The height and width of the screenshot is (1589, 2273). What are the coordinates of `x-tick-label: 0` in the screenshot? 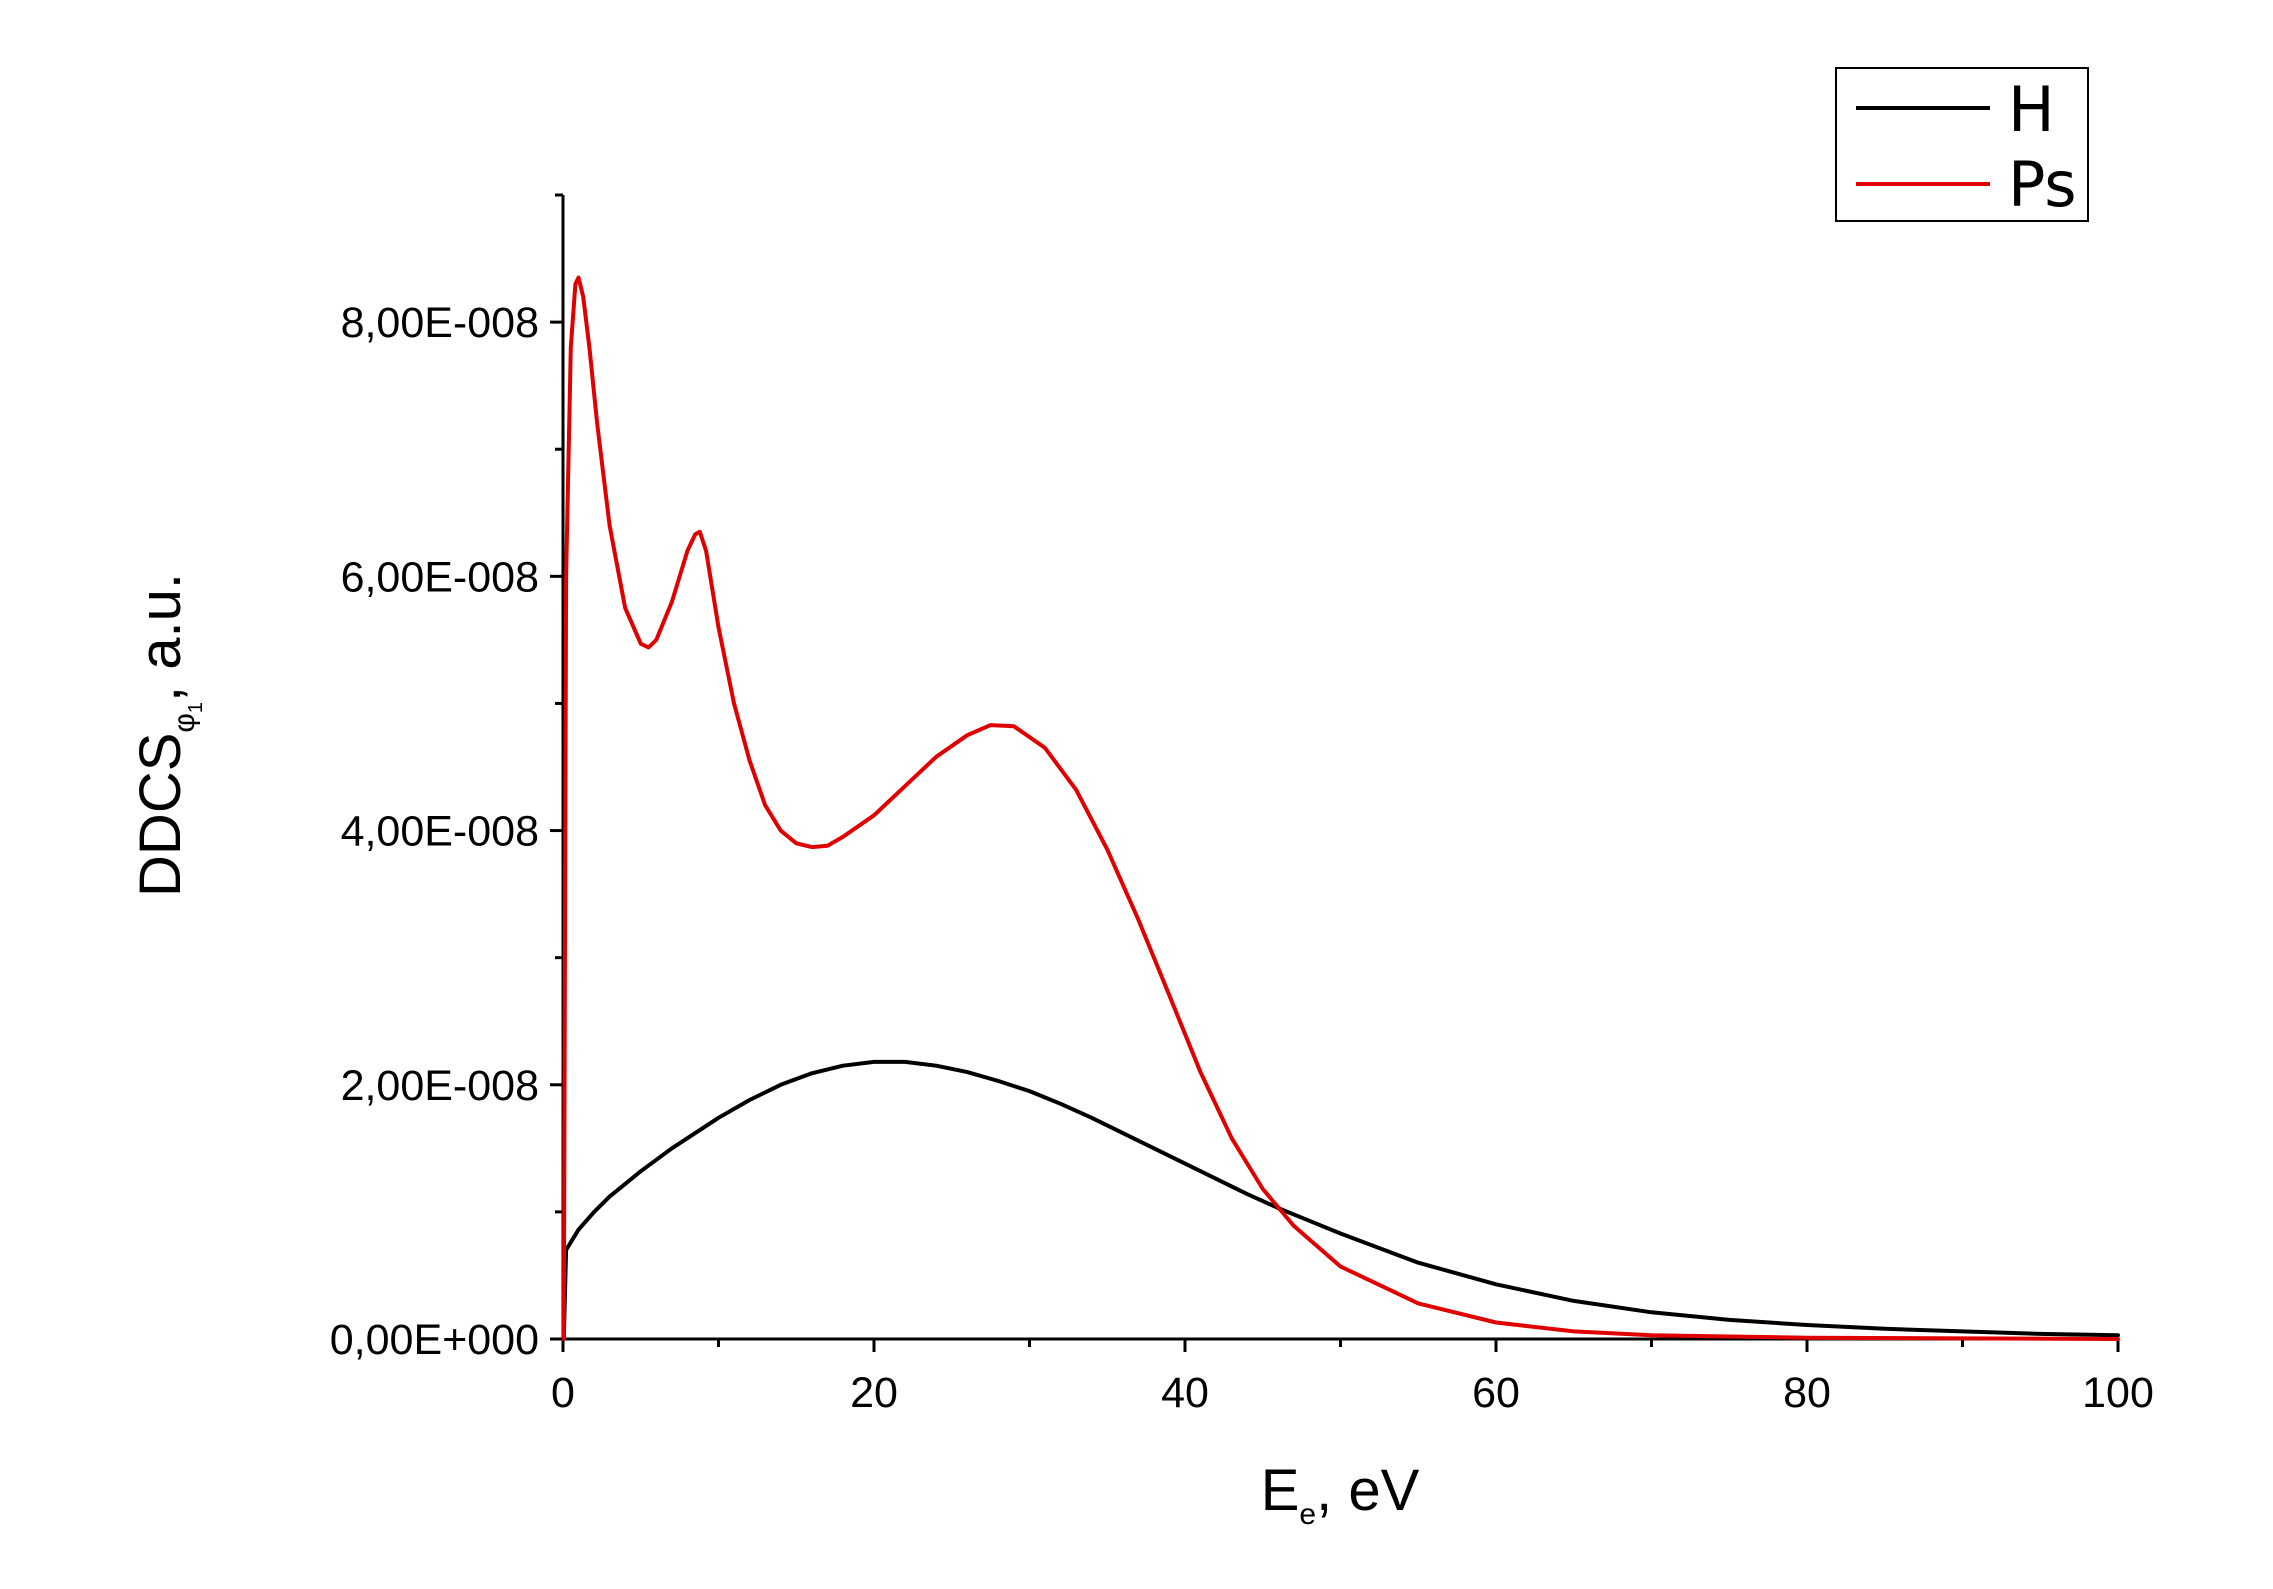 It's located at (563, 1393).